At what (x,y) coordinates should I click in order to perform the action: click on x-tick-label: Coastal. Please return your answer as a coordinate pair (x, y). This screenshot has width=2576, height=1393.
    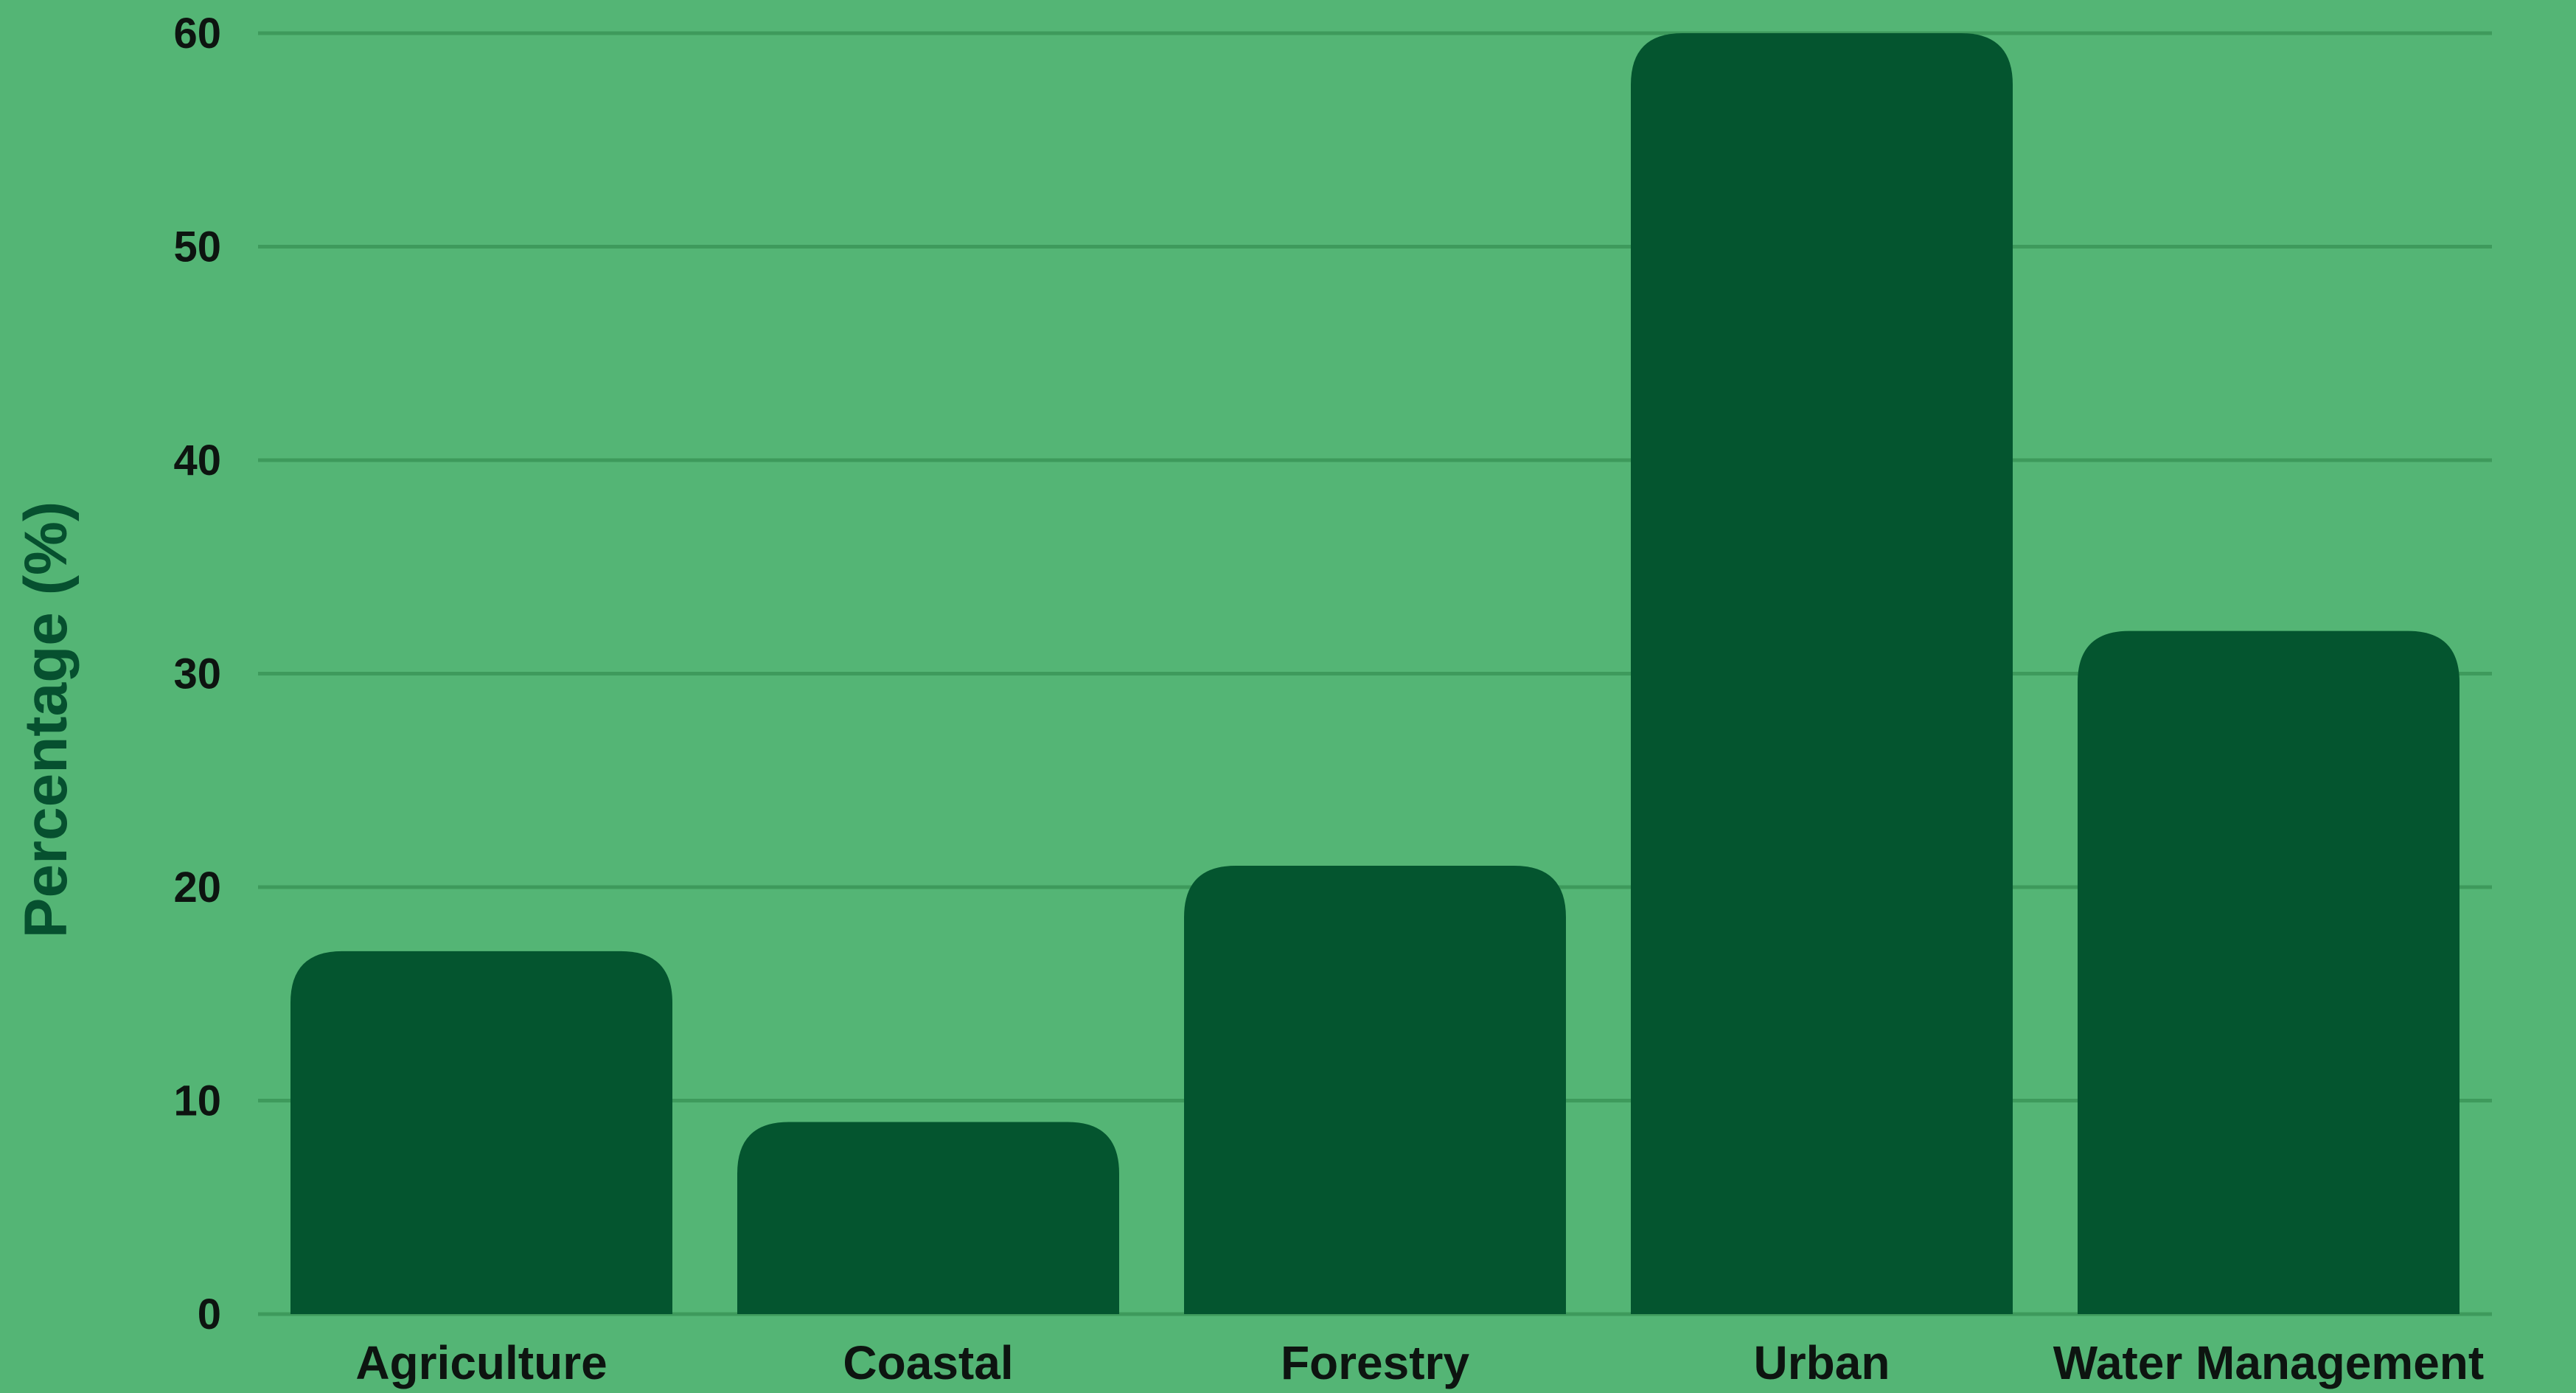
    Looking at the image, I should click on (928, 1362).